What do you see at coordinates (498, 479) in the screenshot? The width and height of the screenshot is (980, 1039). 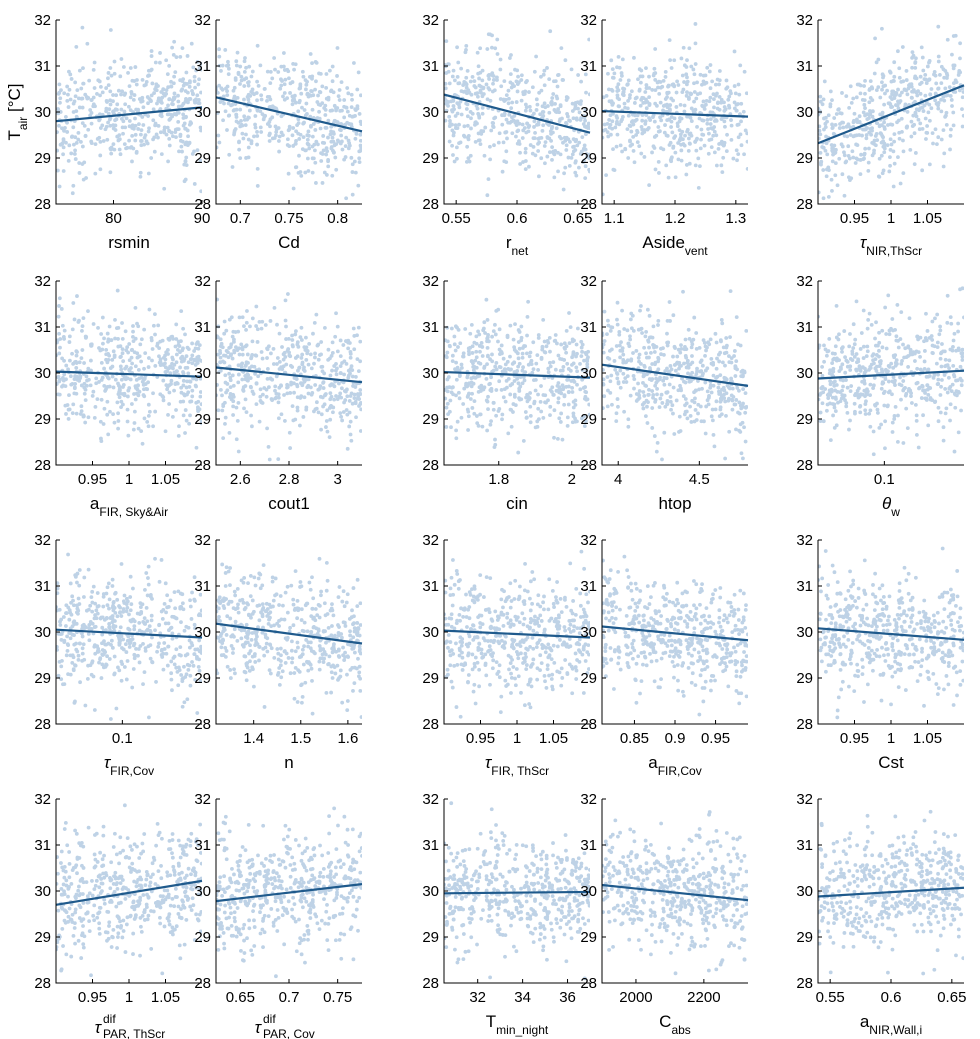 I see `x-tick-label: 1.8` at bounding box center [498, 479].